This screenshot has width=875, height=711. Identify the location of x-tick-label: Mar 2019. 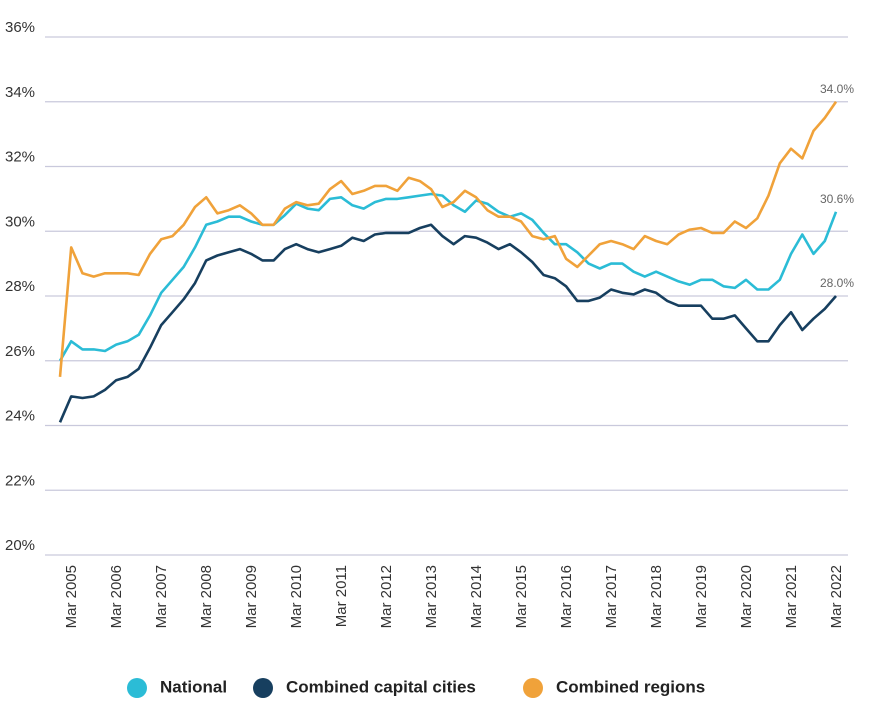
(701, 596).